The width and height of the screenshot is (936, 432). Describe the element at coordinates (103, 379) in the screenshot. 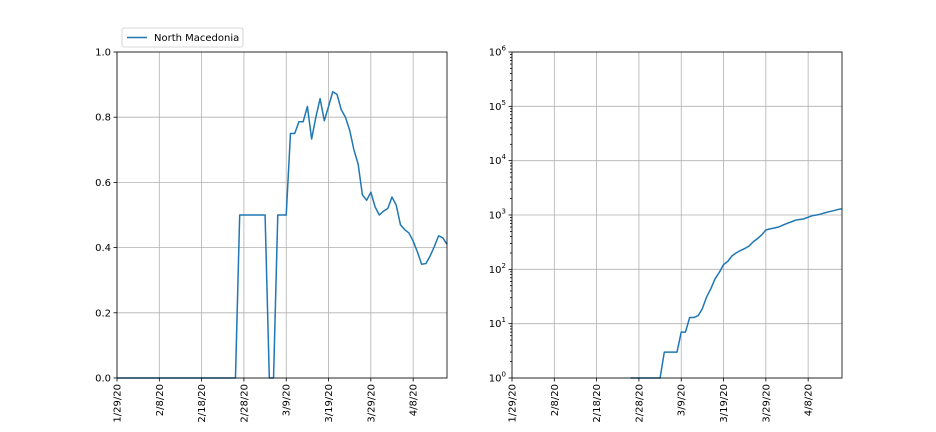

I see `left-y-tick-label: 0.0` at that location.